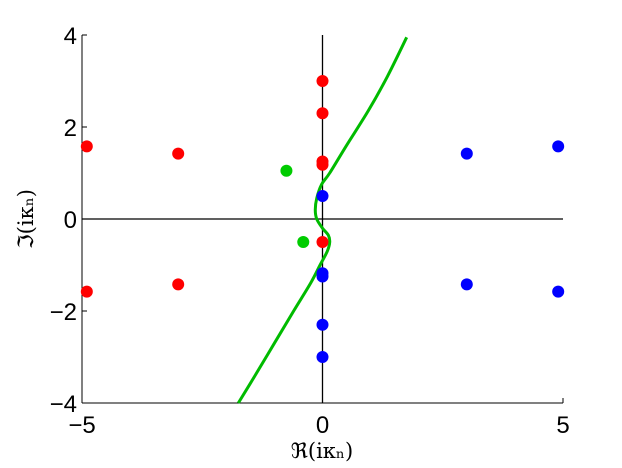 The width and height of the screenshot is (622, 468). I want to click on y-tick-label: 2, so click(70, 128).